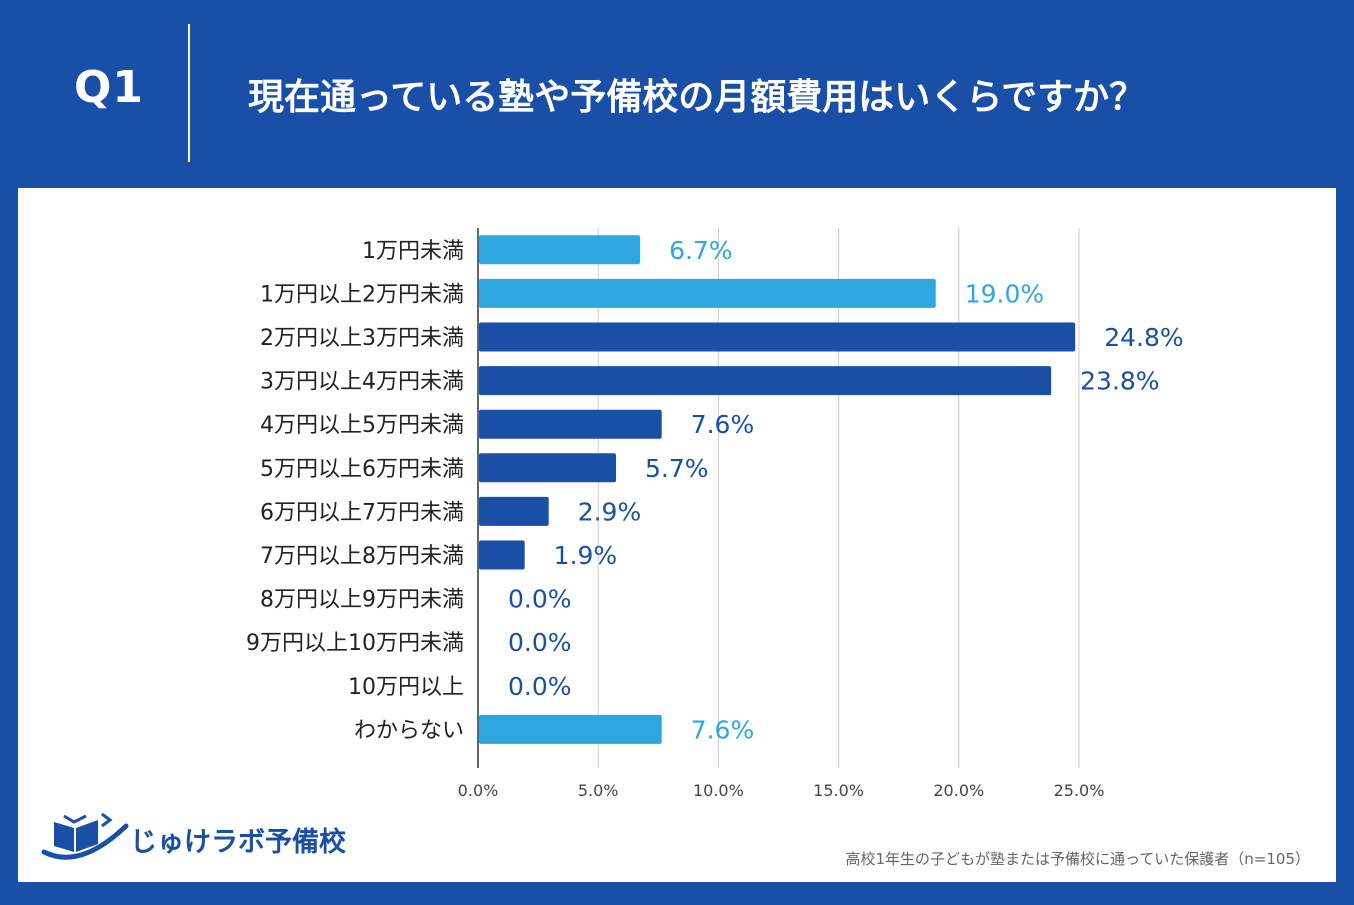  I want to click on value-label: 6.7%, so click(701, 250).